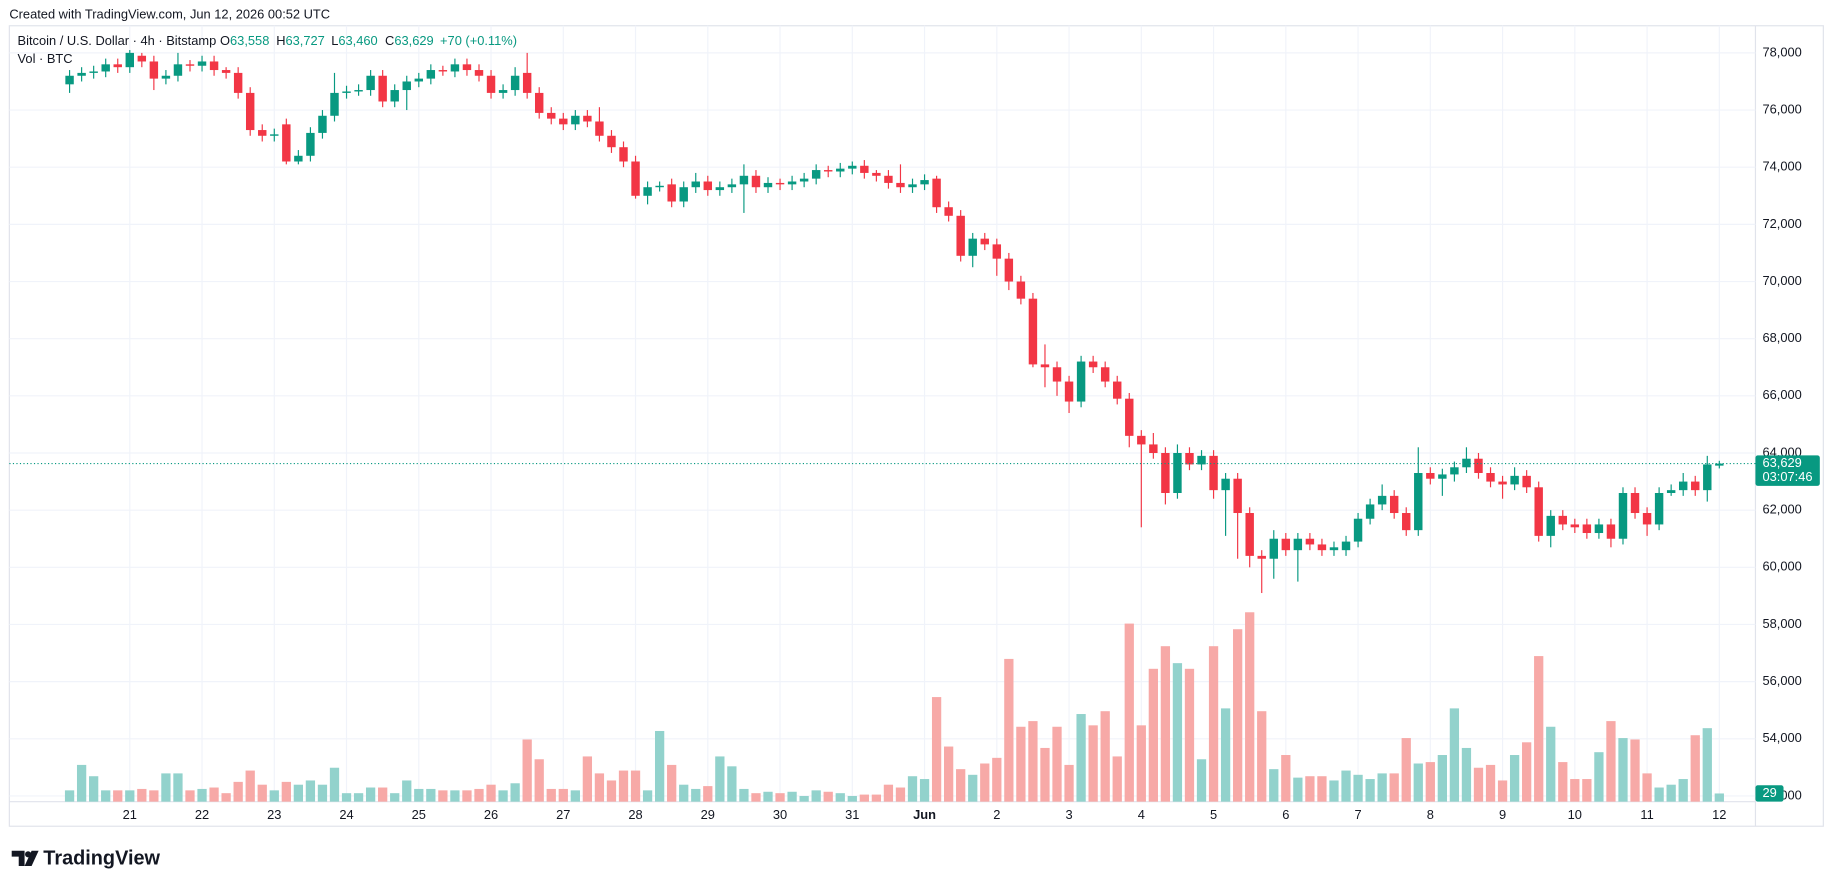 This screenshot has height=889, width=1835. Describe the element at coordinates (1430, 814) in the screenshot. I see `x-tick-label: 8` at that location.